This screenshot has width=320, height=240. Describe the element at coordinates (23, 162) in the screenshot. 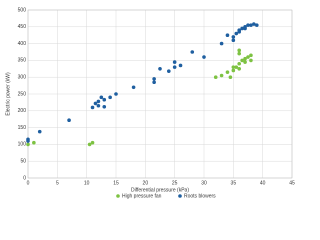

I see `y-tick-label: 50` at that location.